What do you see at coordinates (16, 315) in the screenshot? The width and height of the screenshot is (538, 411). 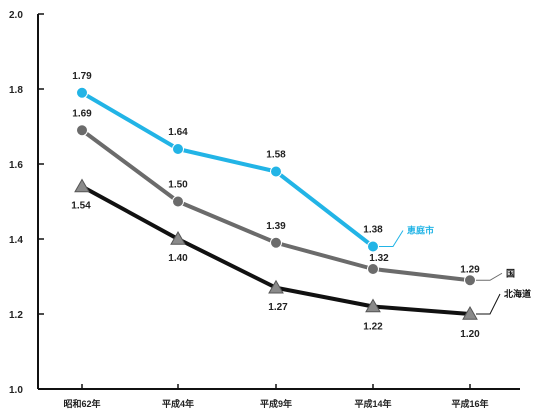 I see `y-tick-label: 1.2` at bounding box center [16, 315].